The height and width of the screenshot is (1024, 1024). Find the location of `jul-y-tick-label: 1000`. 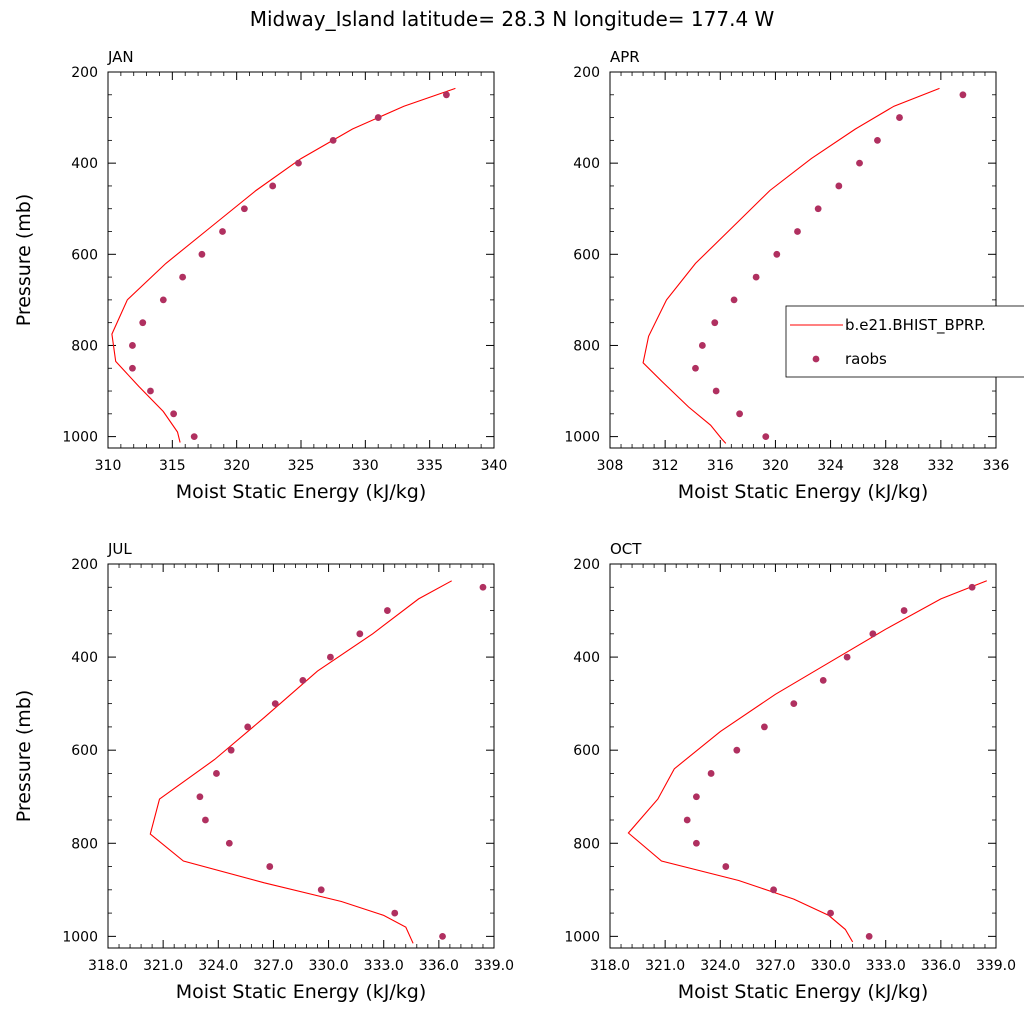

jul-y-tick-label: 1000 is located at coordinates (80, 937).